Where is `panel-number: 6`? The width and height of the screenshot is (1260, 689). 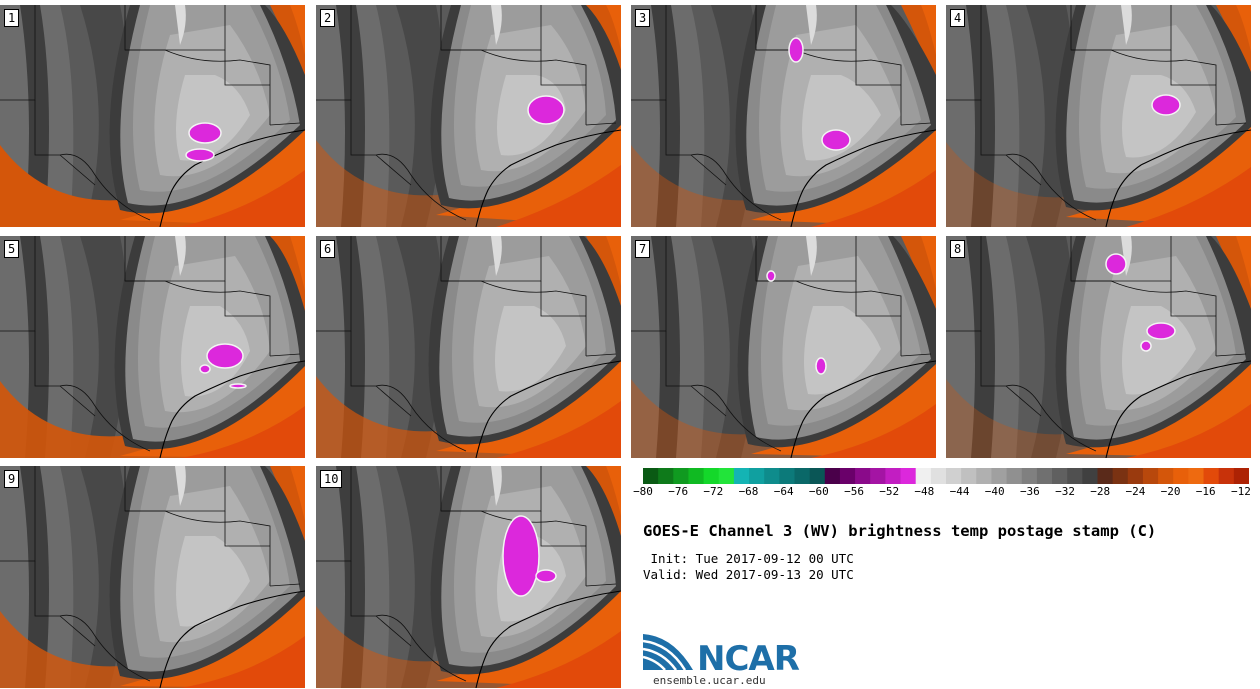 panel-number: 6 is located at coordinates (328, 249).